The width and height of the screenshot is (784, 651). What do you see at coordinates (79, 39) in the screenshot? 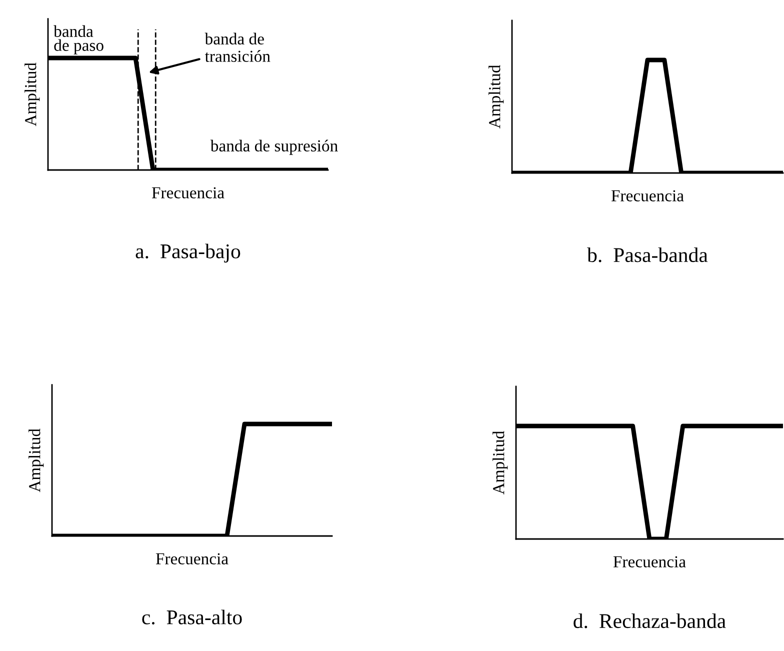
I see `text: banda de paso` at bounding box center [79, 39].